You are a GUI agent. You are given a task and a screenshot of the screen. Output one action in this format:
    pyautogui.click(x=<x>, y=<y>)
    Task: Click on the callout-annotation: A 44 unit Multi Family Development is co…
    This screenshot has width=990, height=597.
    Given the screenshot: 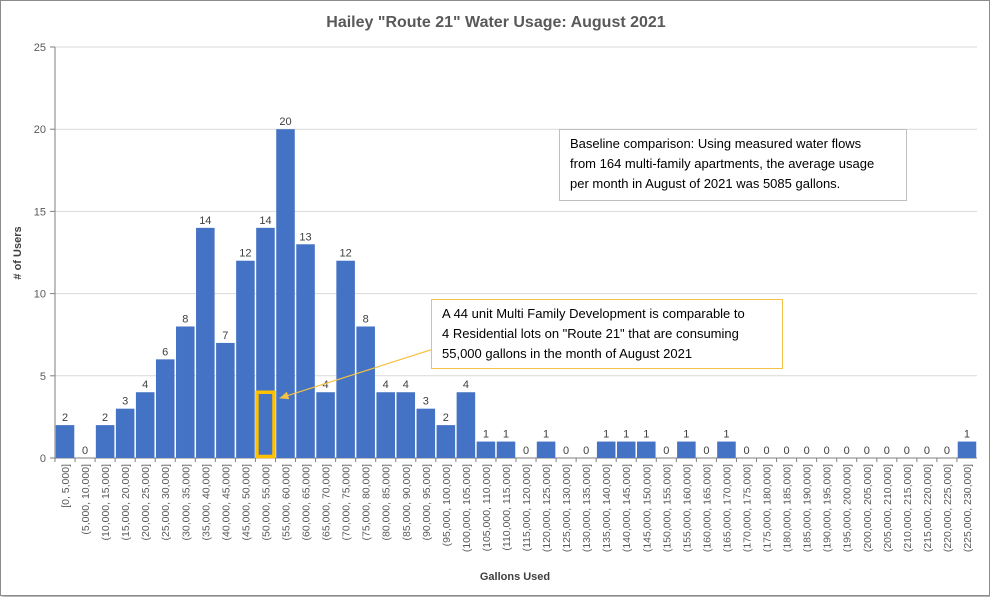 What is the action you would take?
    pyautogui.click(x=607, y=334)
    